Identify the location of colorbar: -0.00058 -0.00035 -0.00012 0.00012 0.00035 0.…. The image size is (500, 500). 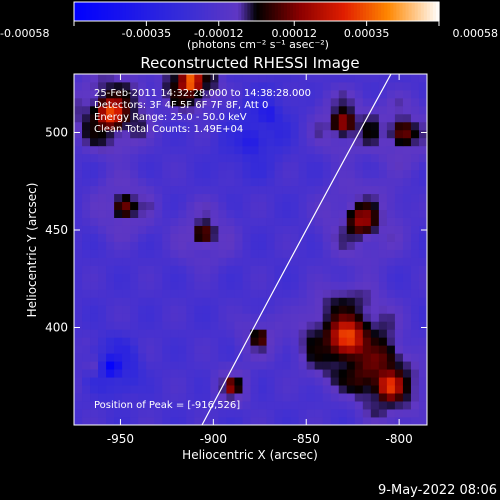
(249, 26).